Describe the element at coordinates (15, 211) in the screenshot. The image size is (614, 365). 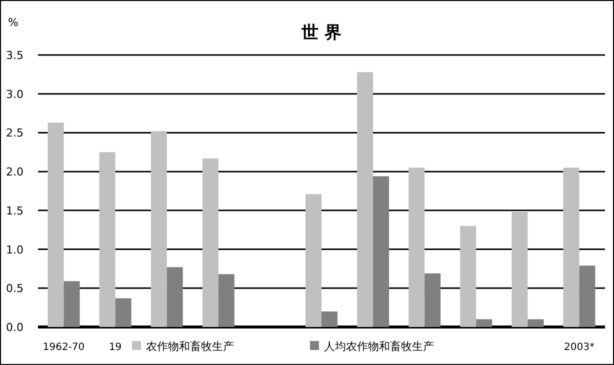
I see `y-tick-label: 1.5` at that location.